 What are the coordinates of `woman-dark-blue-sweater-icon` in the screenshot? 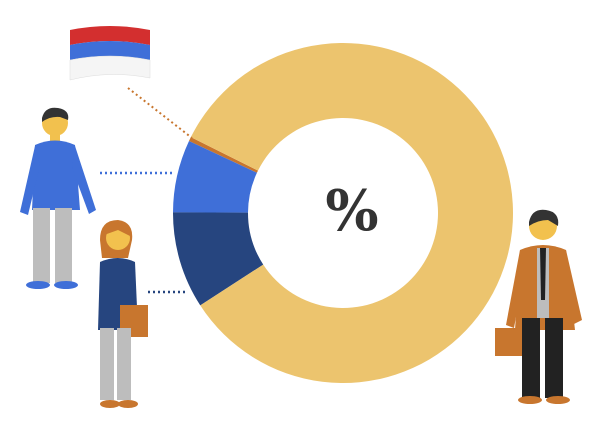 It's located at (123, 314).